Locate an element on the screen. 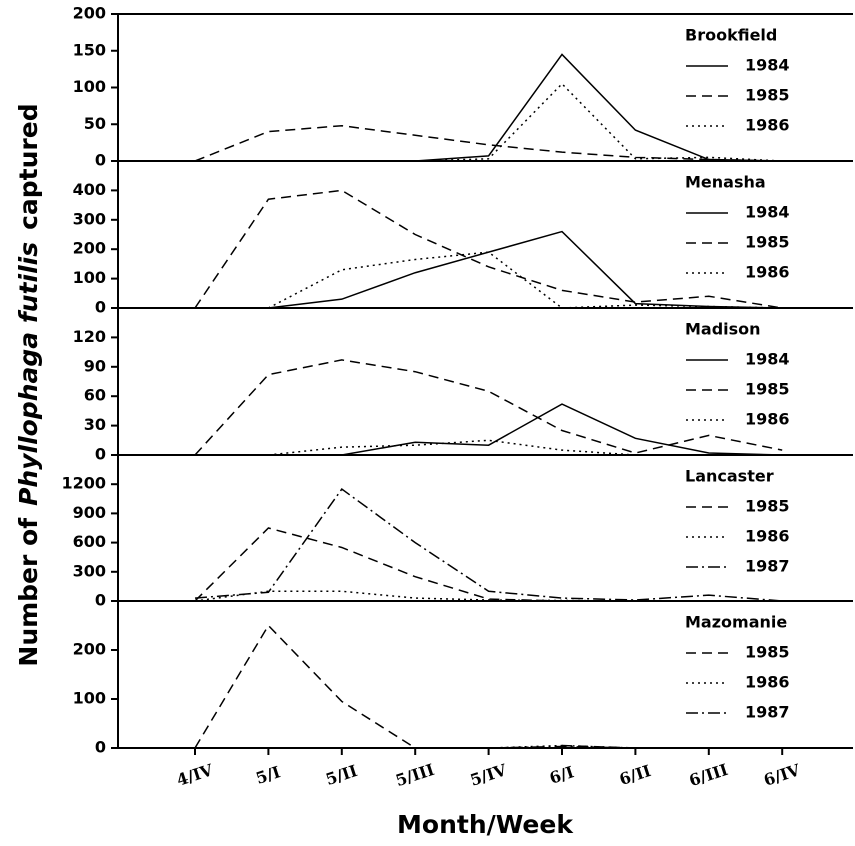  y-tick-label: 600 is located at coordinates (89, 541).